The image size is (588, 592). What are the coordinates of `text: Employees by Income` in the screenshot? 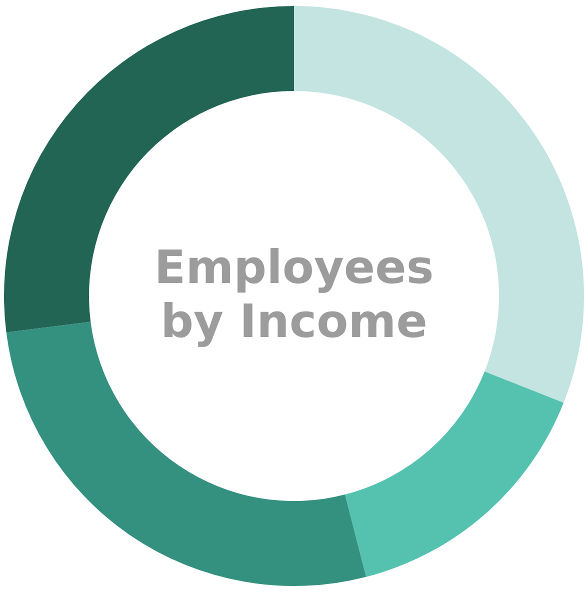 It's located at (294, 294).